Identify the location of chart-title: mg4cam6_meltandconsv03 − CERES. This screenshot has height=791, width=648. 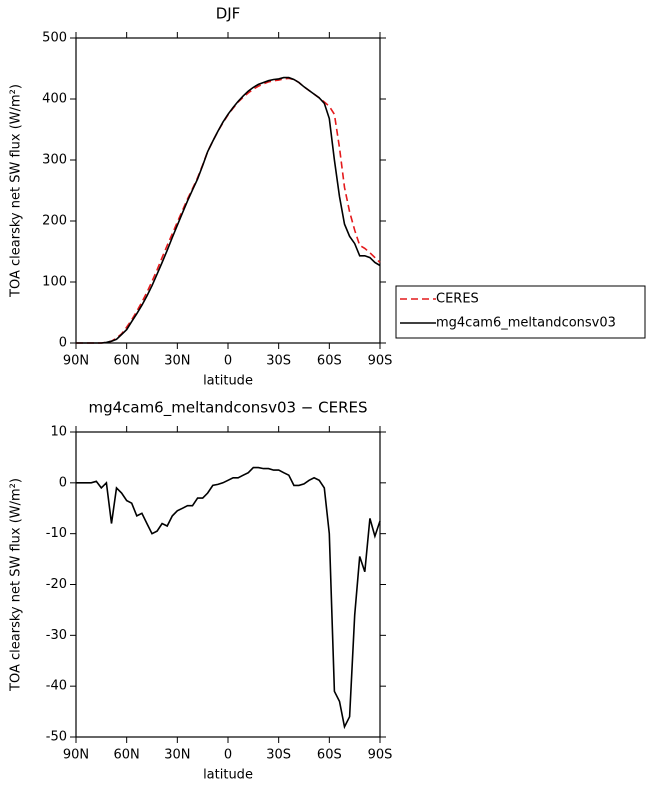
(227, 408).